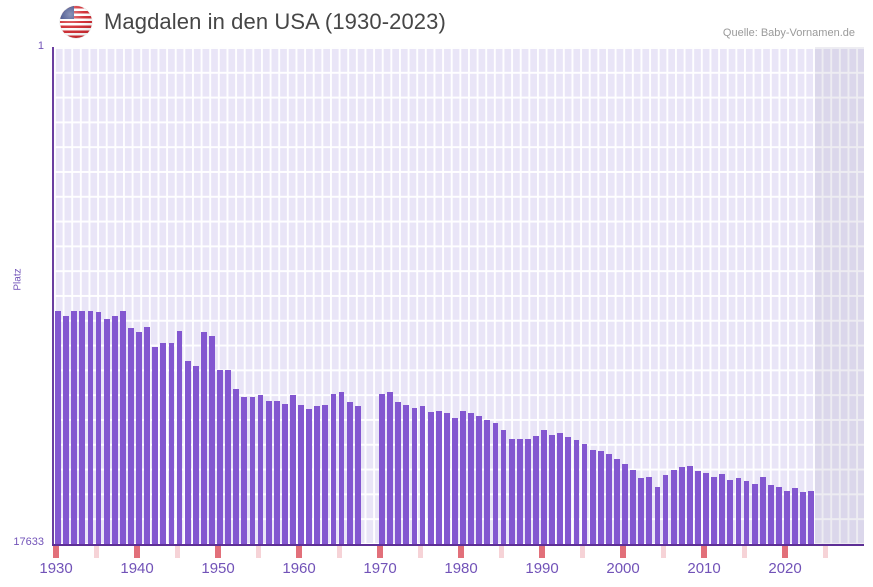 The width and height of the screenshot is (873, 587). What do you see at coordinates (218, 568) in the screenshot?
I see `x-axis-label: 1950` at bounding box center [218, 568].